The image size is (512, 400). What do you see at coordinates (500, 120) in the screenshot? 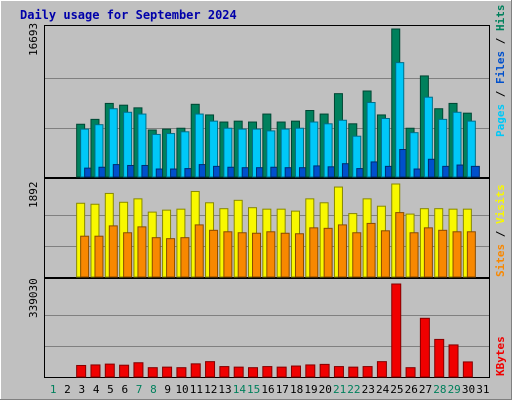
I see `legend-pages: Pages` at bounding box center [500, 120].